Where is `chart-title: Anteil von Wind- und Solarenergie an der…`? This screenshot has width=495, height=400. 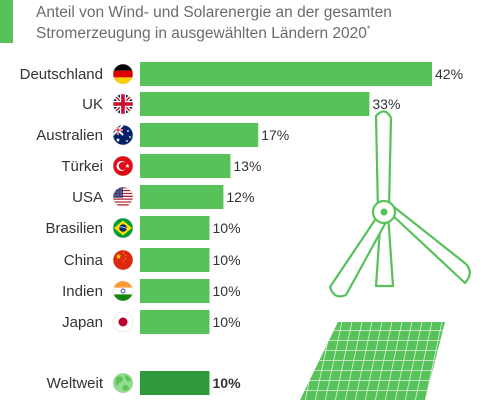 chart-title: Anteil von Wind- und Solarenergie an der… is located at coordinates (256, 23).